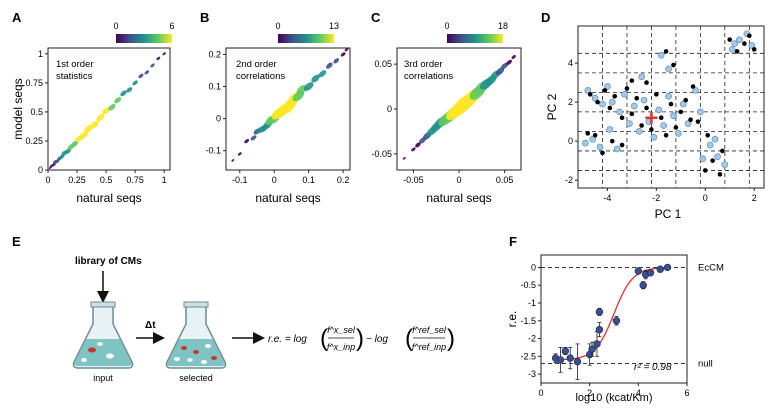 This screenshot has height=411, width=774. Describe the element at coordinates (458, 198) in the screenshot. I see `panel-c-xlabel: natural seqs` at that location.